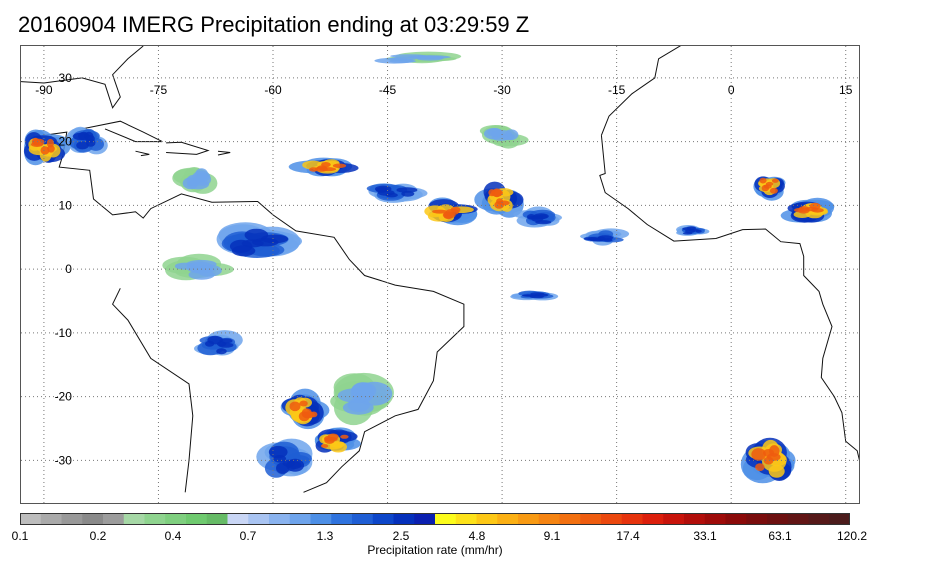 This screenshot has height=571, width=944. Describe the element at coordinates (401, 536) in the screenshot. I see `colorbar-tick-label: 2.5` at that location.